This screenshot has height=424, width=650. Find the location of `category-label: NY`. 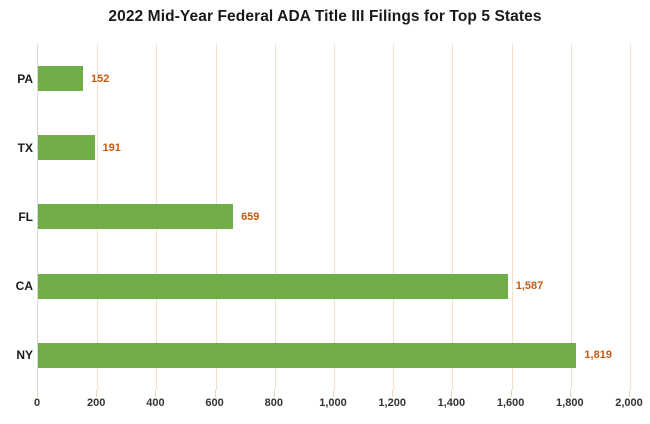

category-label: NY is located at coordinates (24, 355).